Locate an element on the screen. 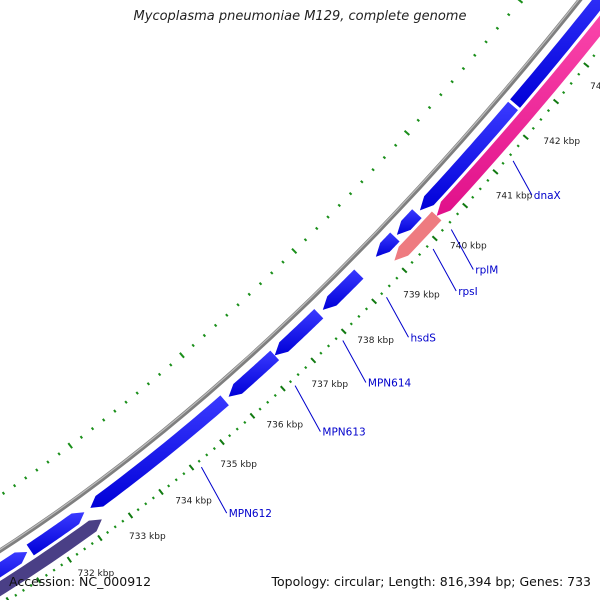 The width and height of the screenshot is (600, 600). trna-feature is located at coordinates (518, 115).